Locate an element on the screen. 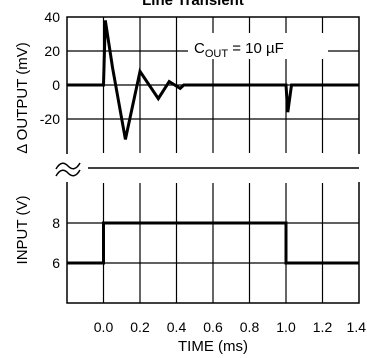 Image resolution: width=367 pixels, height=358 pixels. cout-annotation: COUT = 10 µF is located at coordinates (239, 50).